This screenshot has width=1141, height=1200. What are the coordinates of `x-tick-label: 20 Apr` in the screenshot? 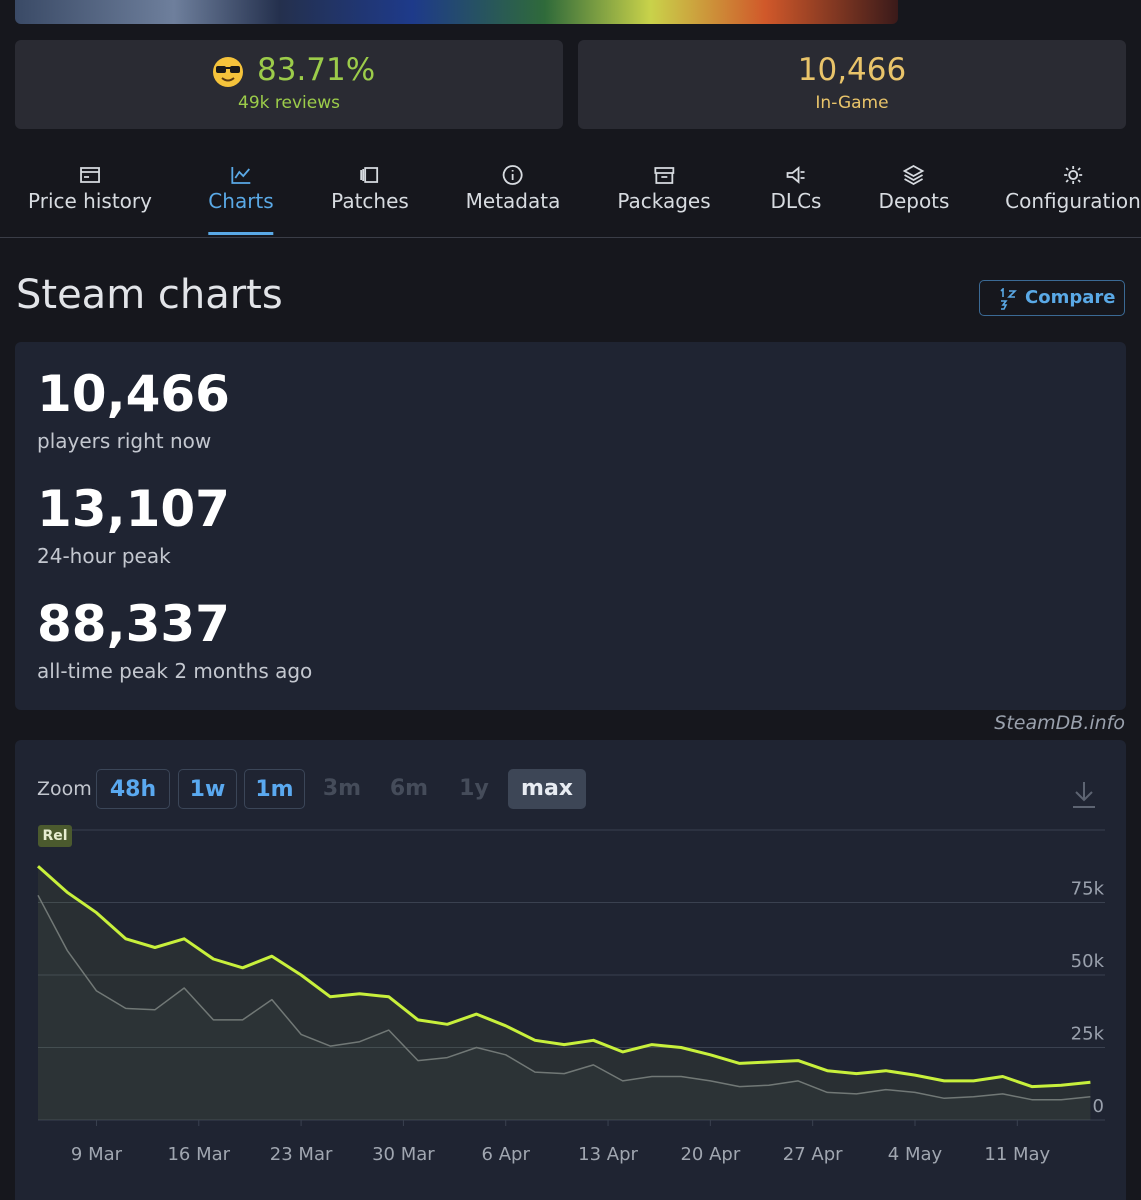 It's located at (710, 1154).